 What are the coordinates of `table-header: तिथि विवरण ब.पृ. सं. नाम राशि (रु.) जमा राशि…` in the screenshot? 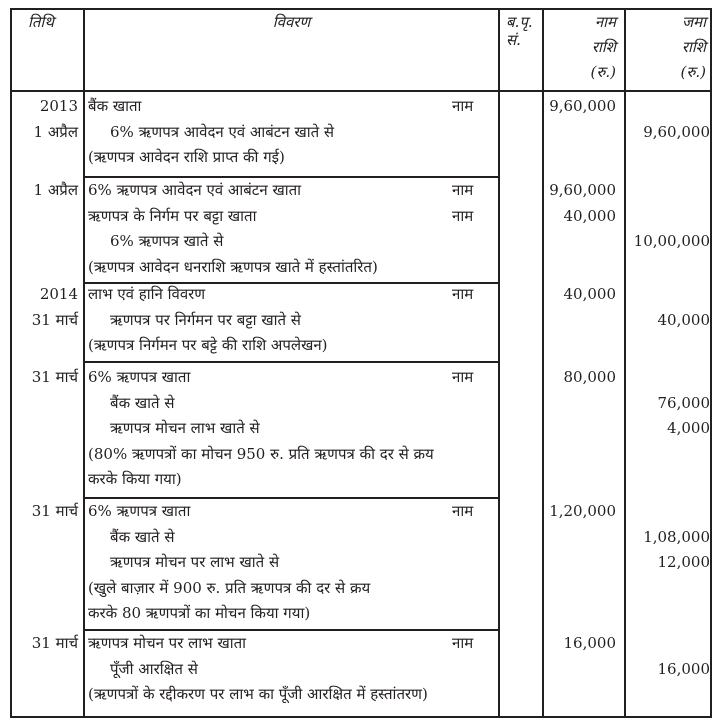 It's located at (361, 51).